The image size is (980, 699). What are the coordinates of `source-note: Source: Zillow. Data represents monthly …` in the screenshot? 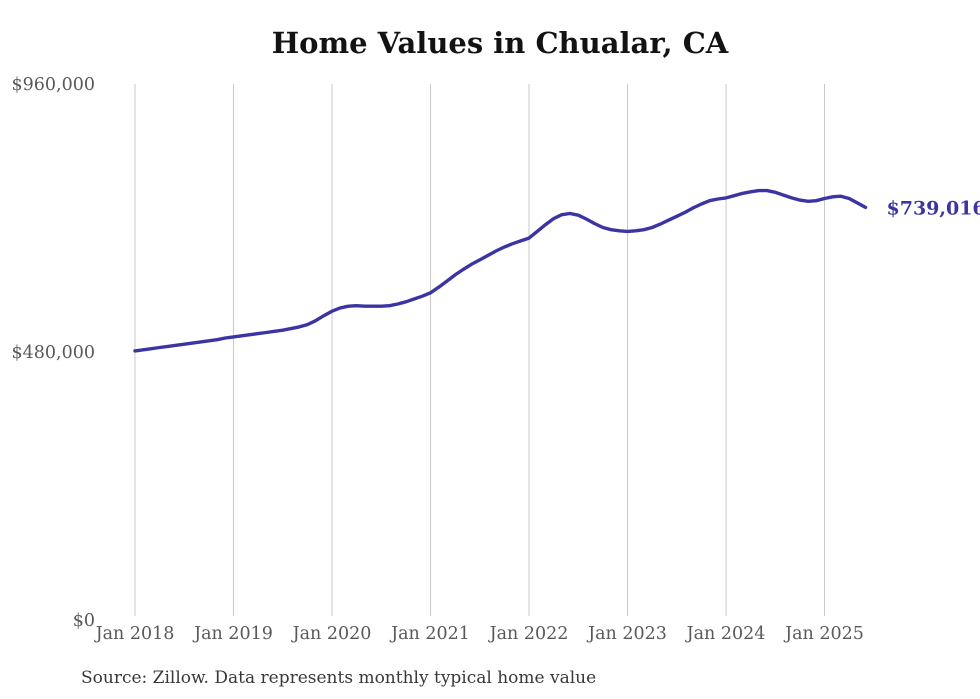 It's located at (339, 678).